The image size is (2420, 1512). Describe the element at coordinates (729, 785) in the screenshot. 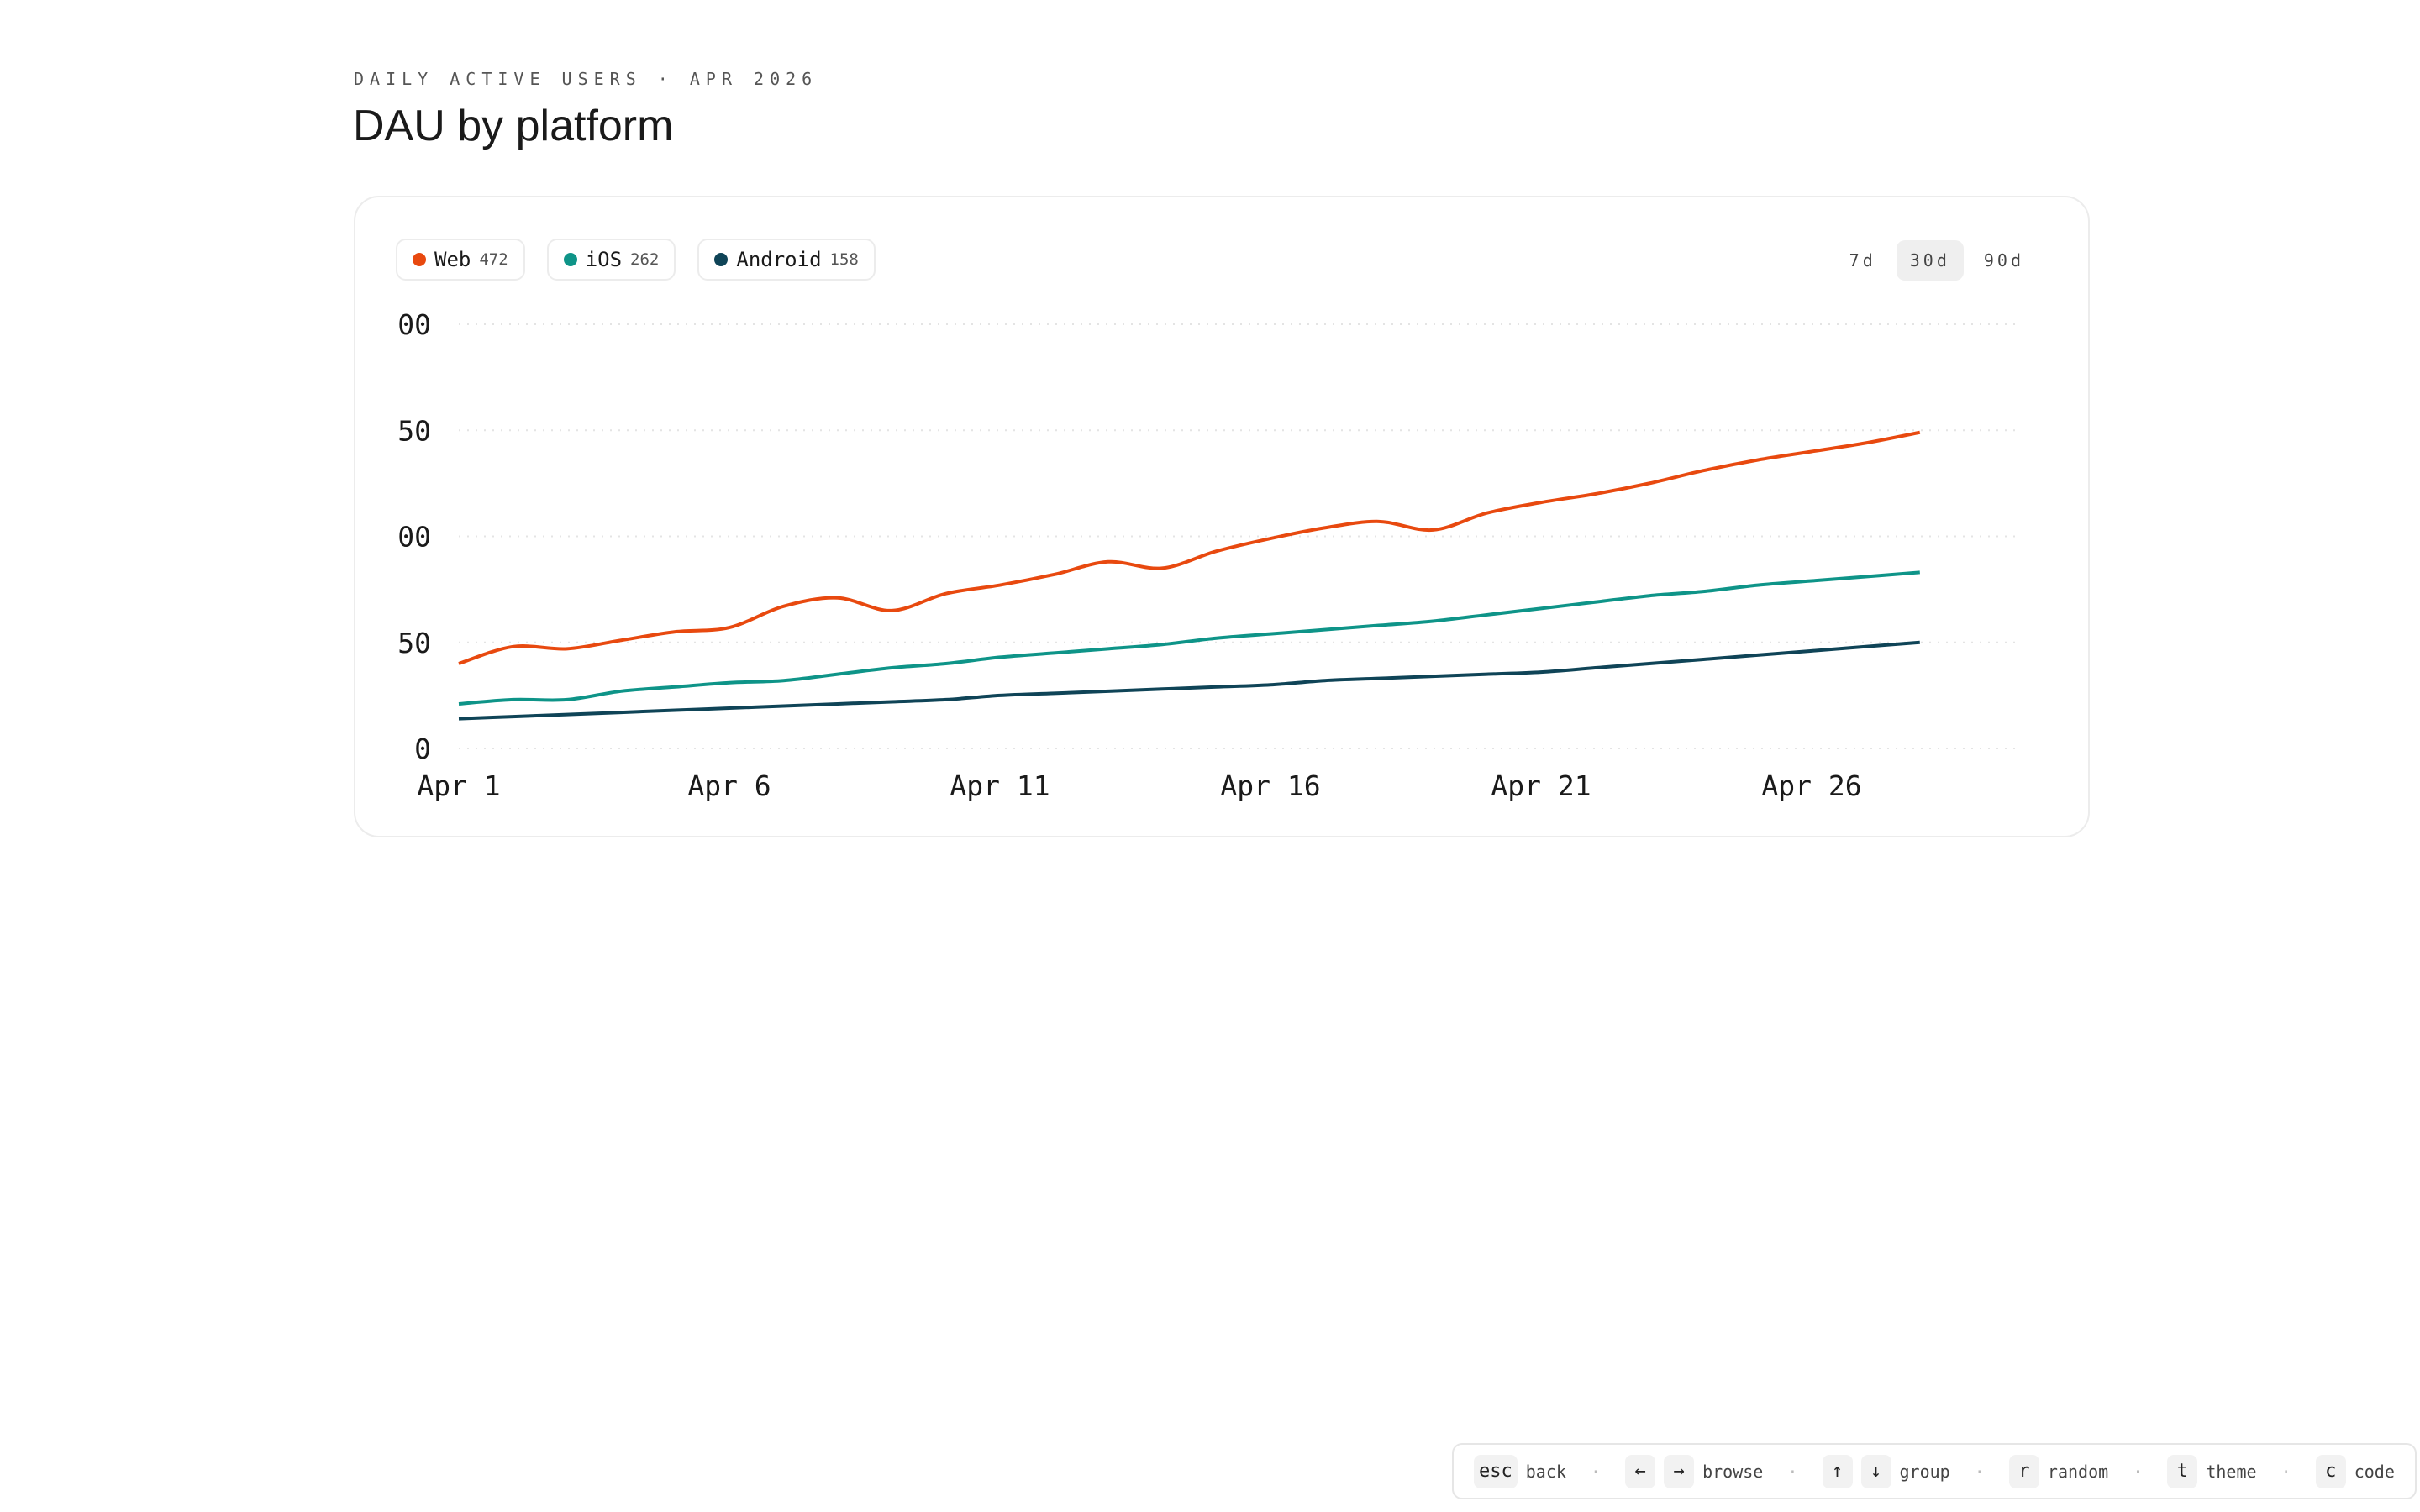

I see `x-tick-label: Apr 6` at that location.